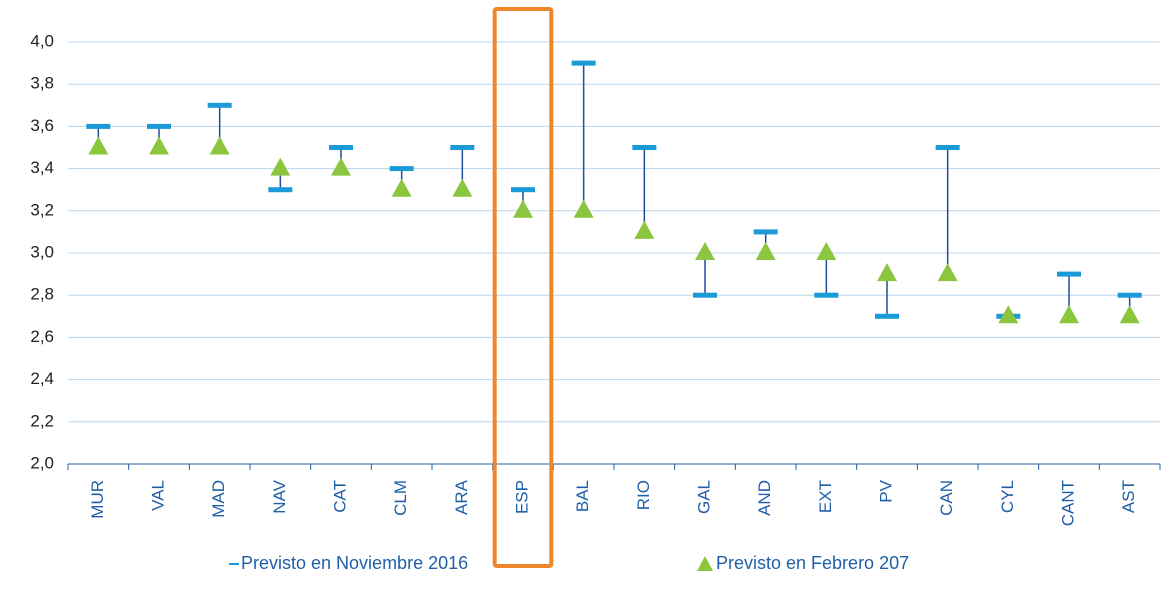  I want to click on x-tick-label: RIO, so click(643, 495).